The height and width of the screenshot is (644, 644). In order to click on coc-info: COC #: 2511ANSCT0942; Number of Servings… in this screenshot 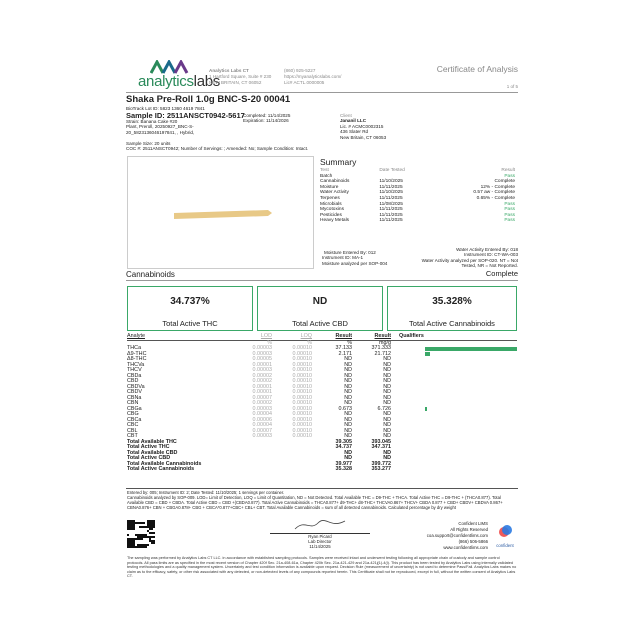, I will do `click(217, 148)`.